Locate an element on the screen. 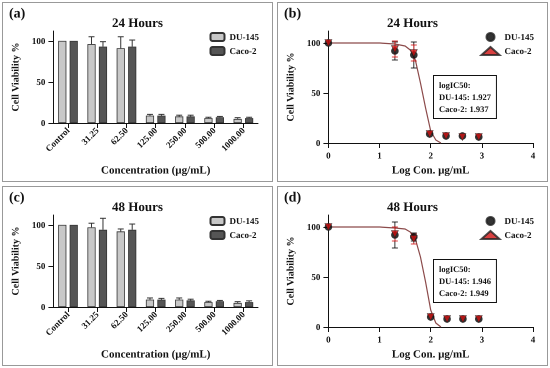  text: (a) is located at coordinates (17, 14).